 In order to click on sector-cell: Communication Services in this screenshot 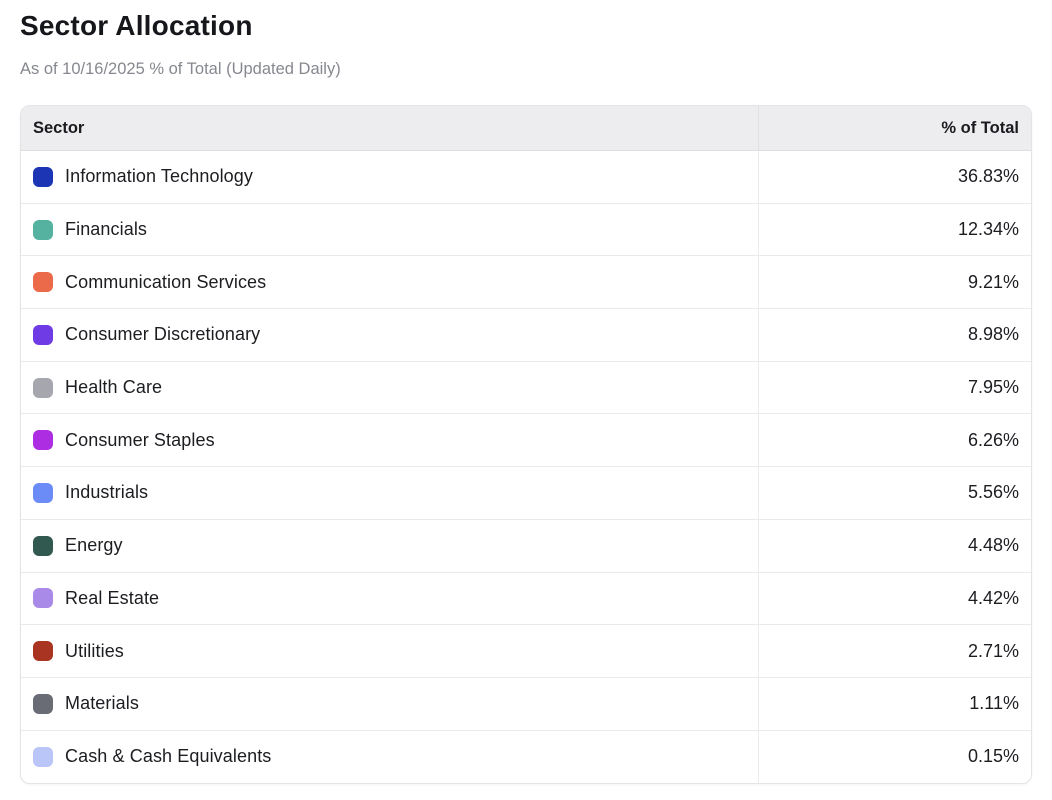, I will do `click(390, 282)`.